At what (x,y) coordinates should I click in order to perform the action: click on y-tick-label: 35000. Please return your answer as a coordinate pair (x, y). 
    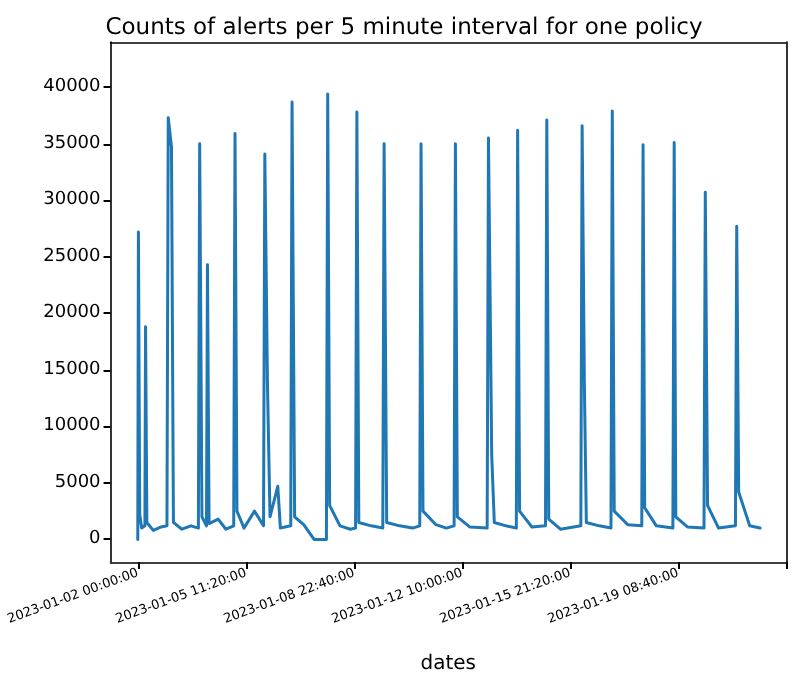
    Looking at the image, I should click on (72, 143).